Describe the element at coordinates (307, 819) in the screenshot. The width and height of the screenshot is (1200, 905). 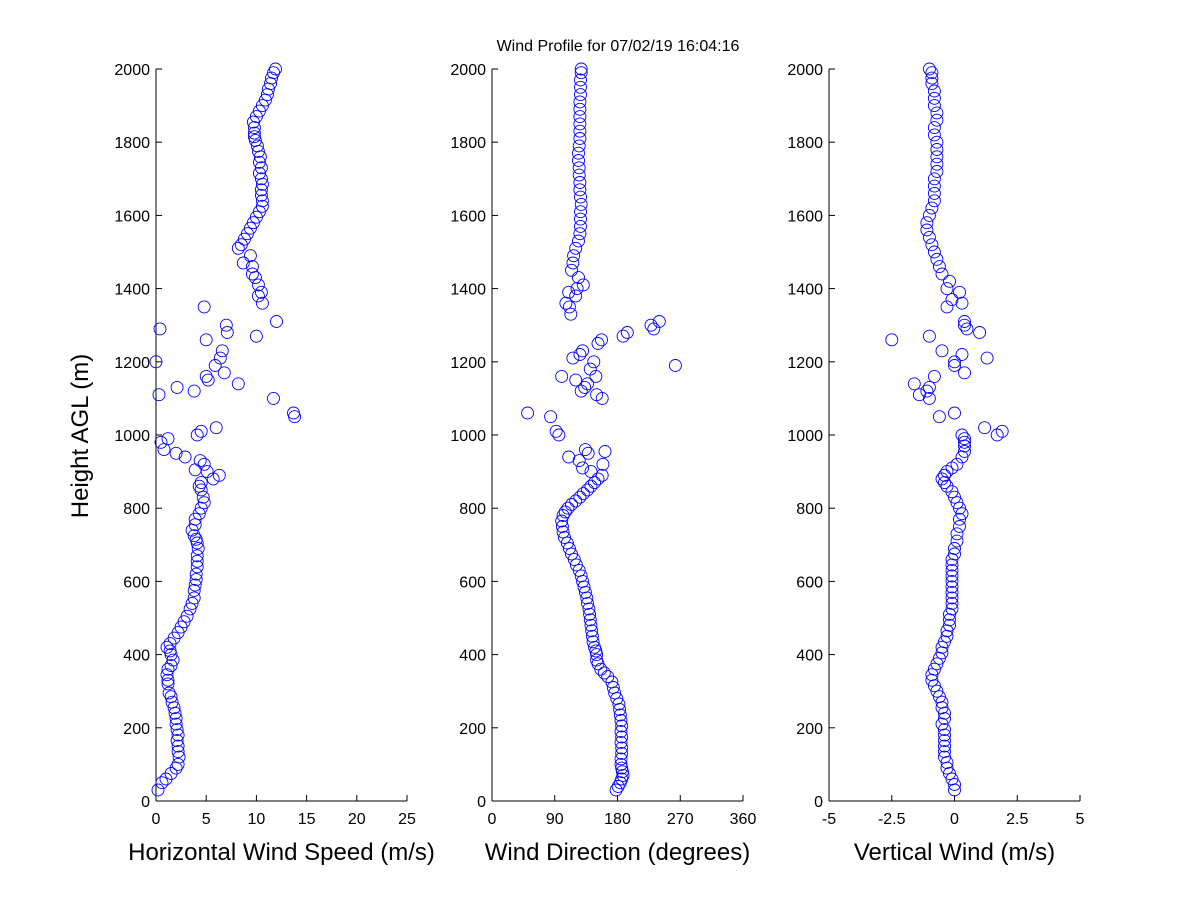
I see `x-tick-label: 15` at that location.